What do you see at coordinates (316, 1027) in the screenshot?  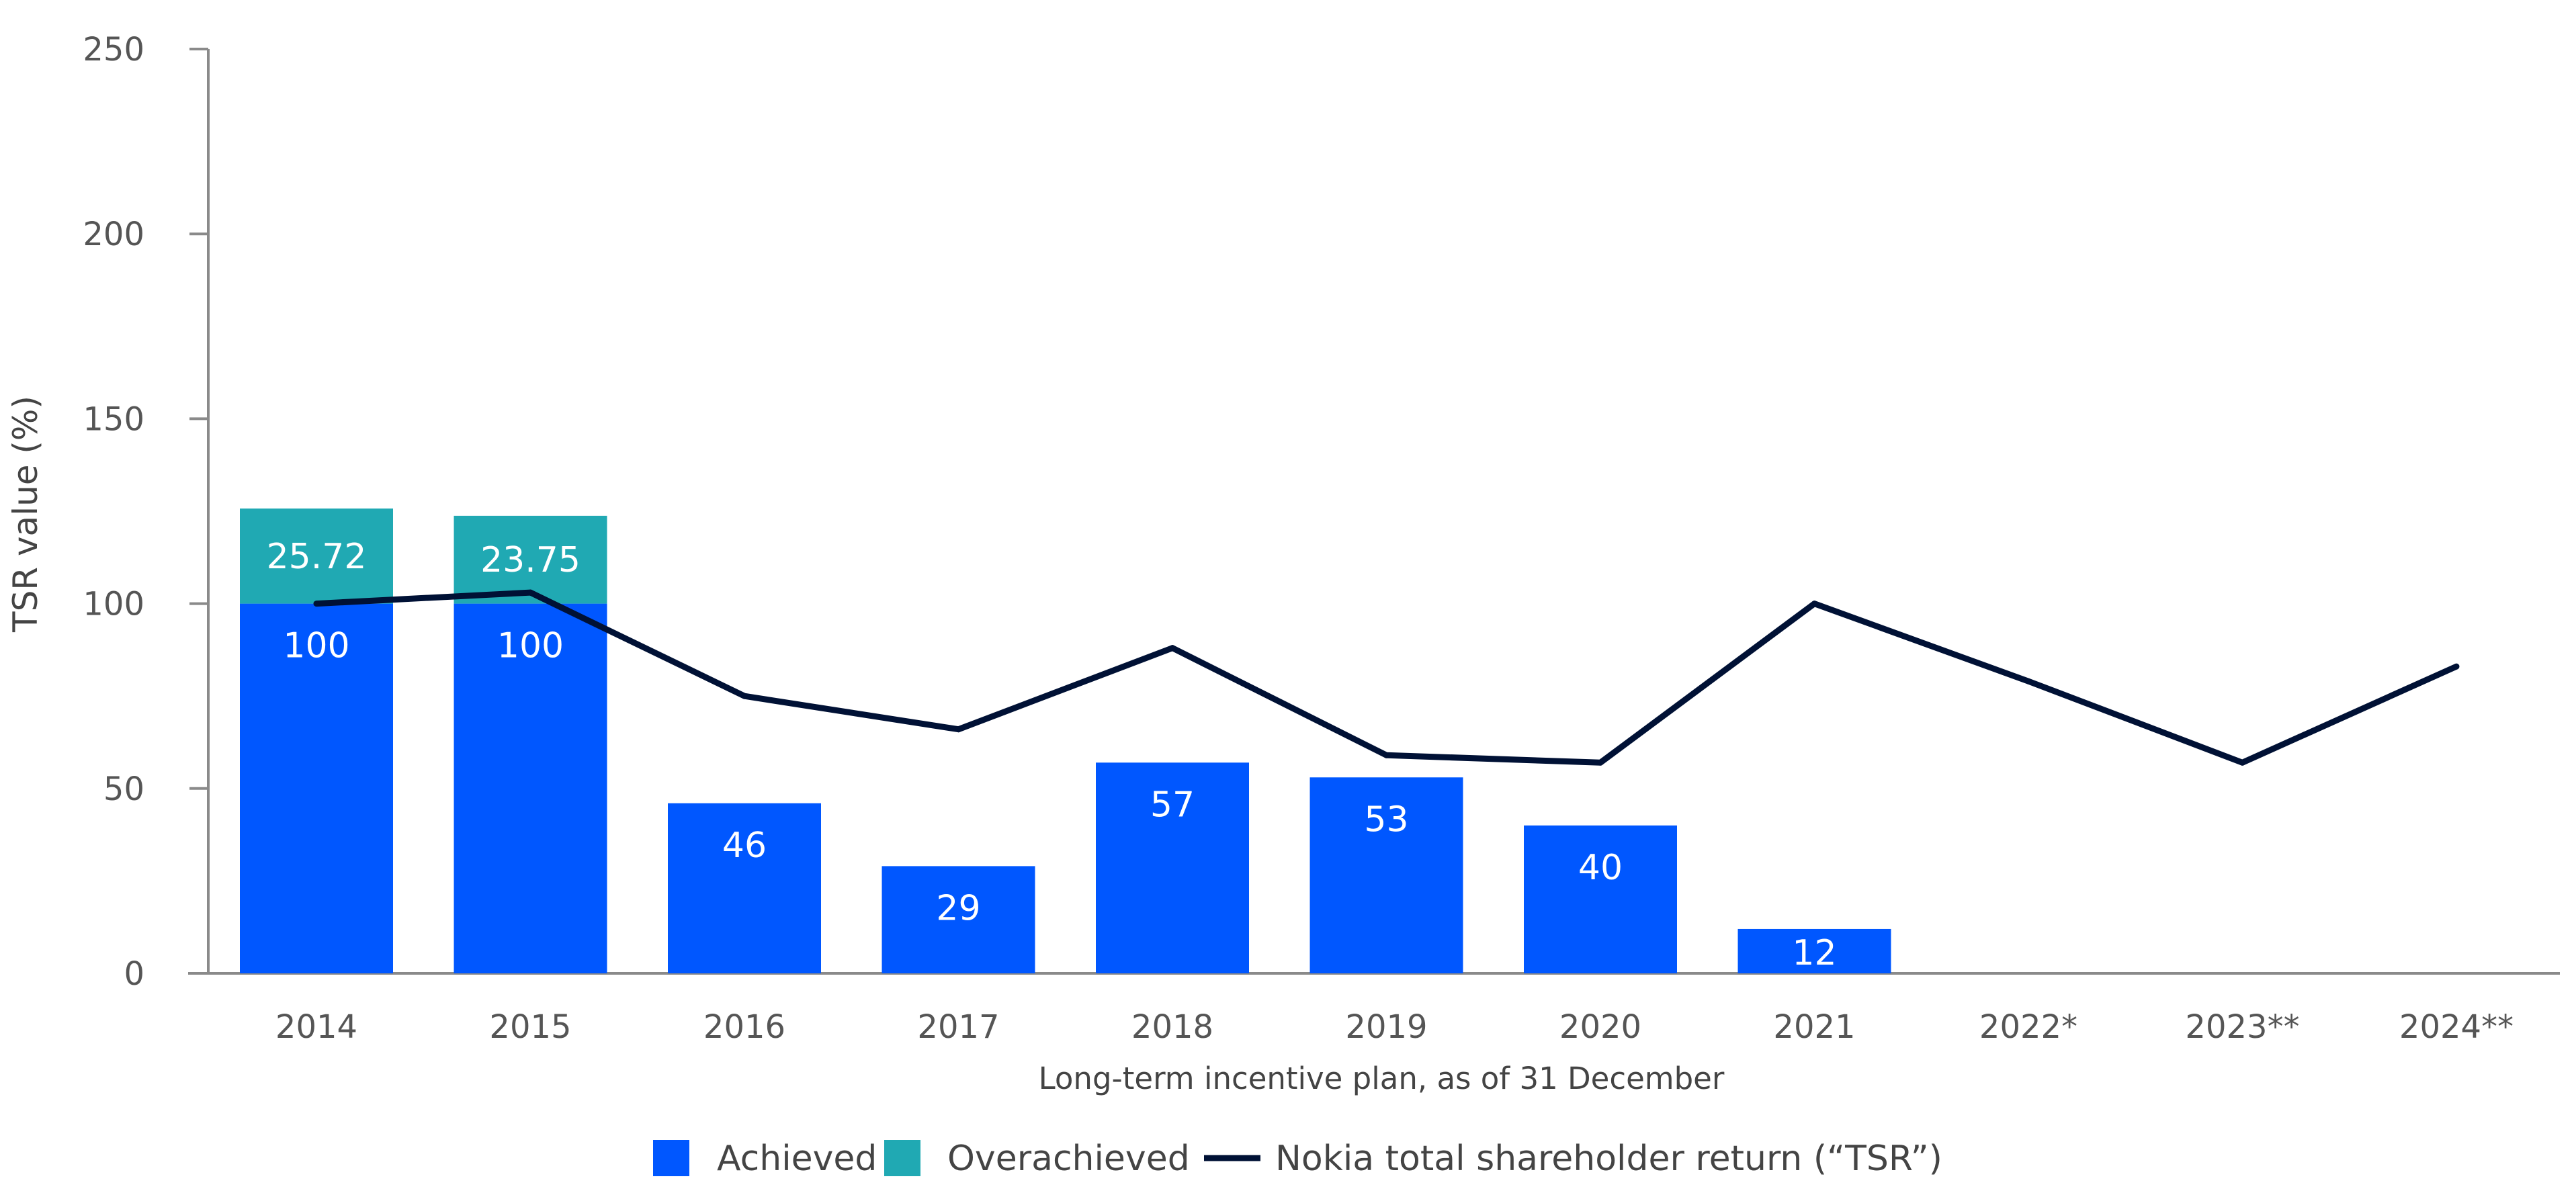 I see `x-tick-label: 2014` at bounding box center [316, 1027].